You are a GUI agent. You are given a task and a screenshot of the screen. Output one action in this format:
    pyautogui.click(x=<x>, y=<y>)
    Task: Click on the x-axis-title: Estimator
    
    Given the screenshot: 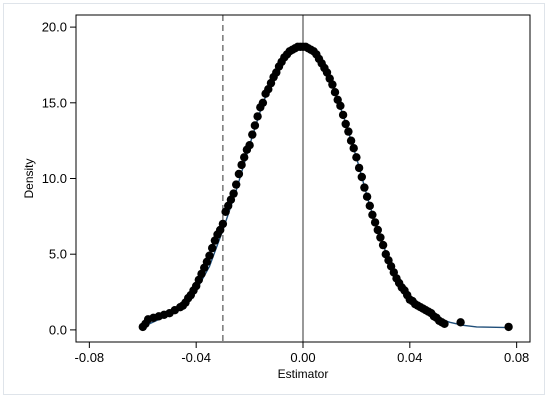 What is the action you would take?
    pyautogui.click(x=303, y=374)
    